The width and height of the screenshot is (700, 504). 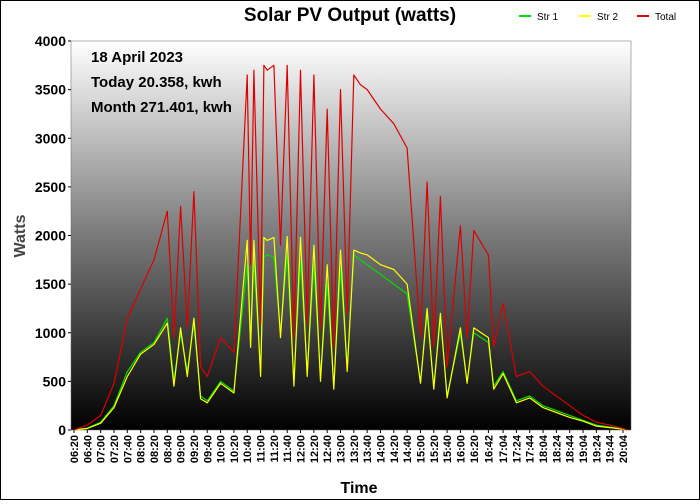 I want to click on x-axis-label: Time, so click(x=358, y=488).